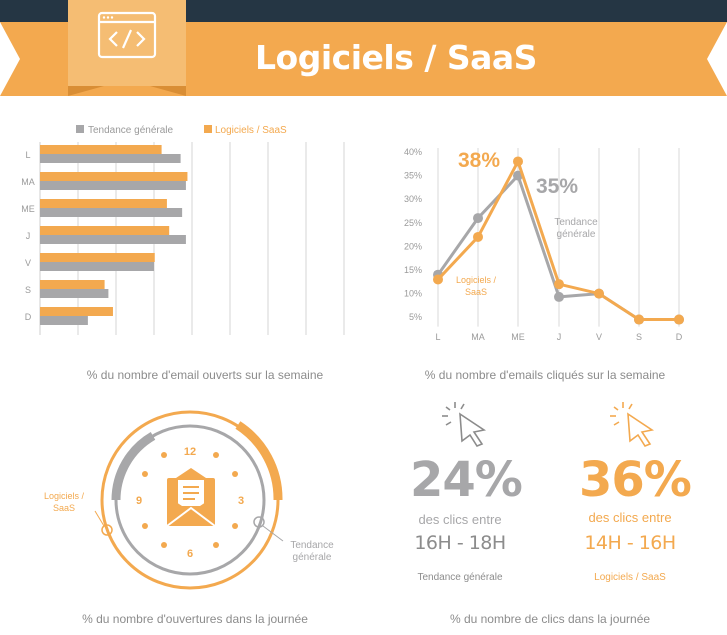 This screenshot has height=635, width=727. Describe the element at coordinates (576, 234) in the screenshot. I see `line-label-general-2: générale` at that location.